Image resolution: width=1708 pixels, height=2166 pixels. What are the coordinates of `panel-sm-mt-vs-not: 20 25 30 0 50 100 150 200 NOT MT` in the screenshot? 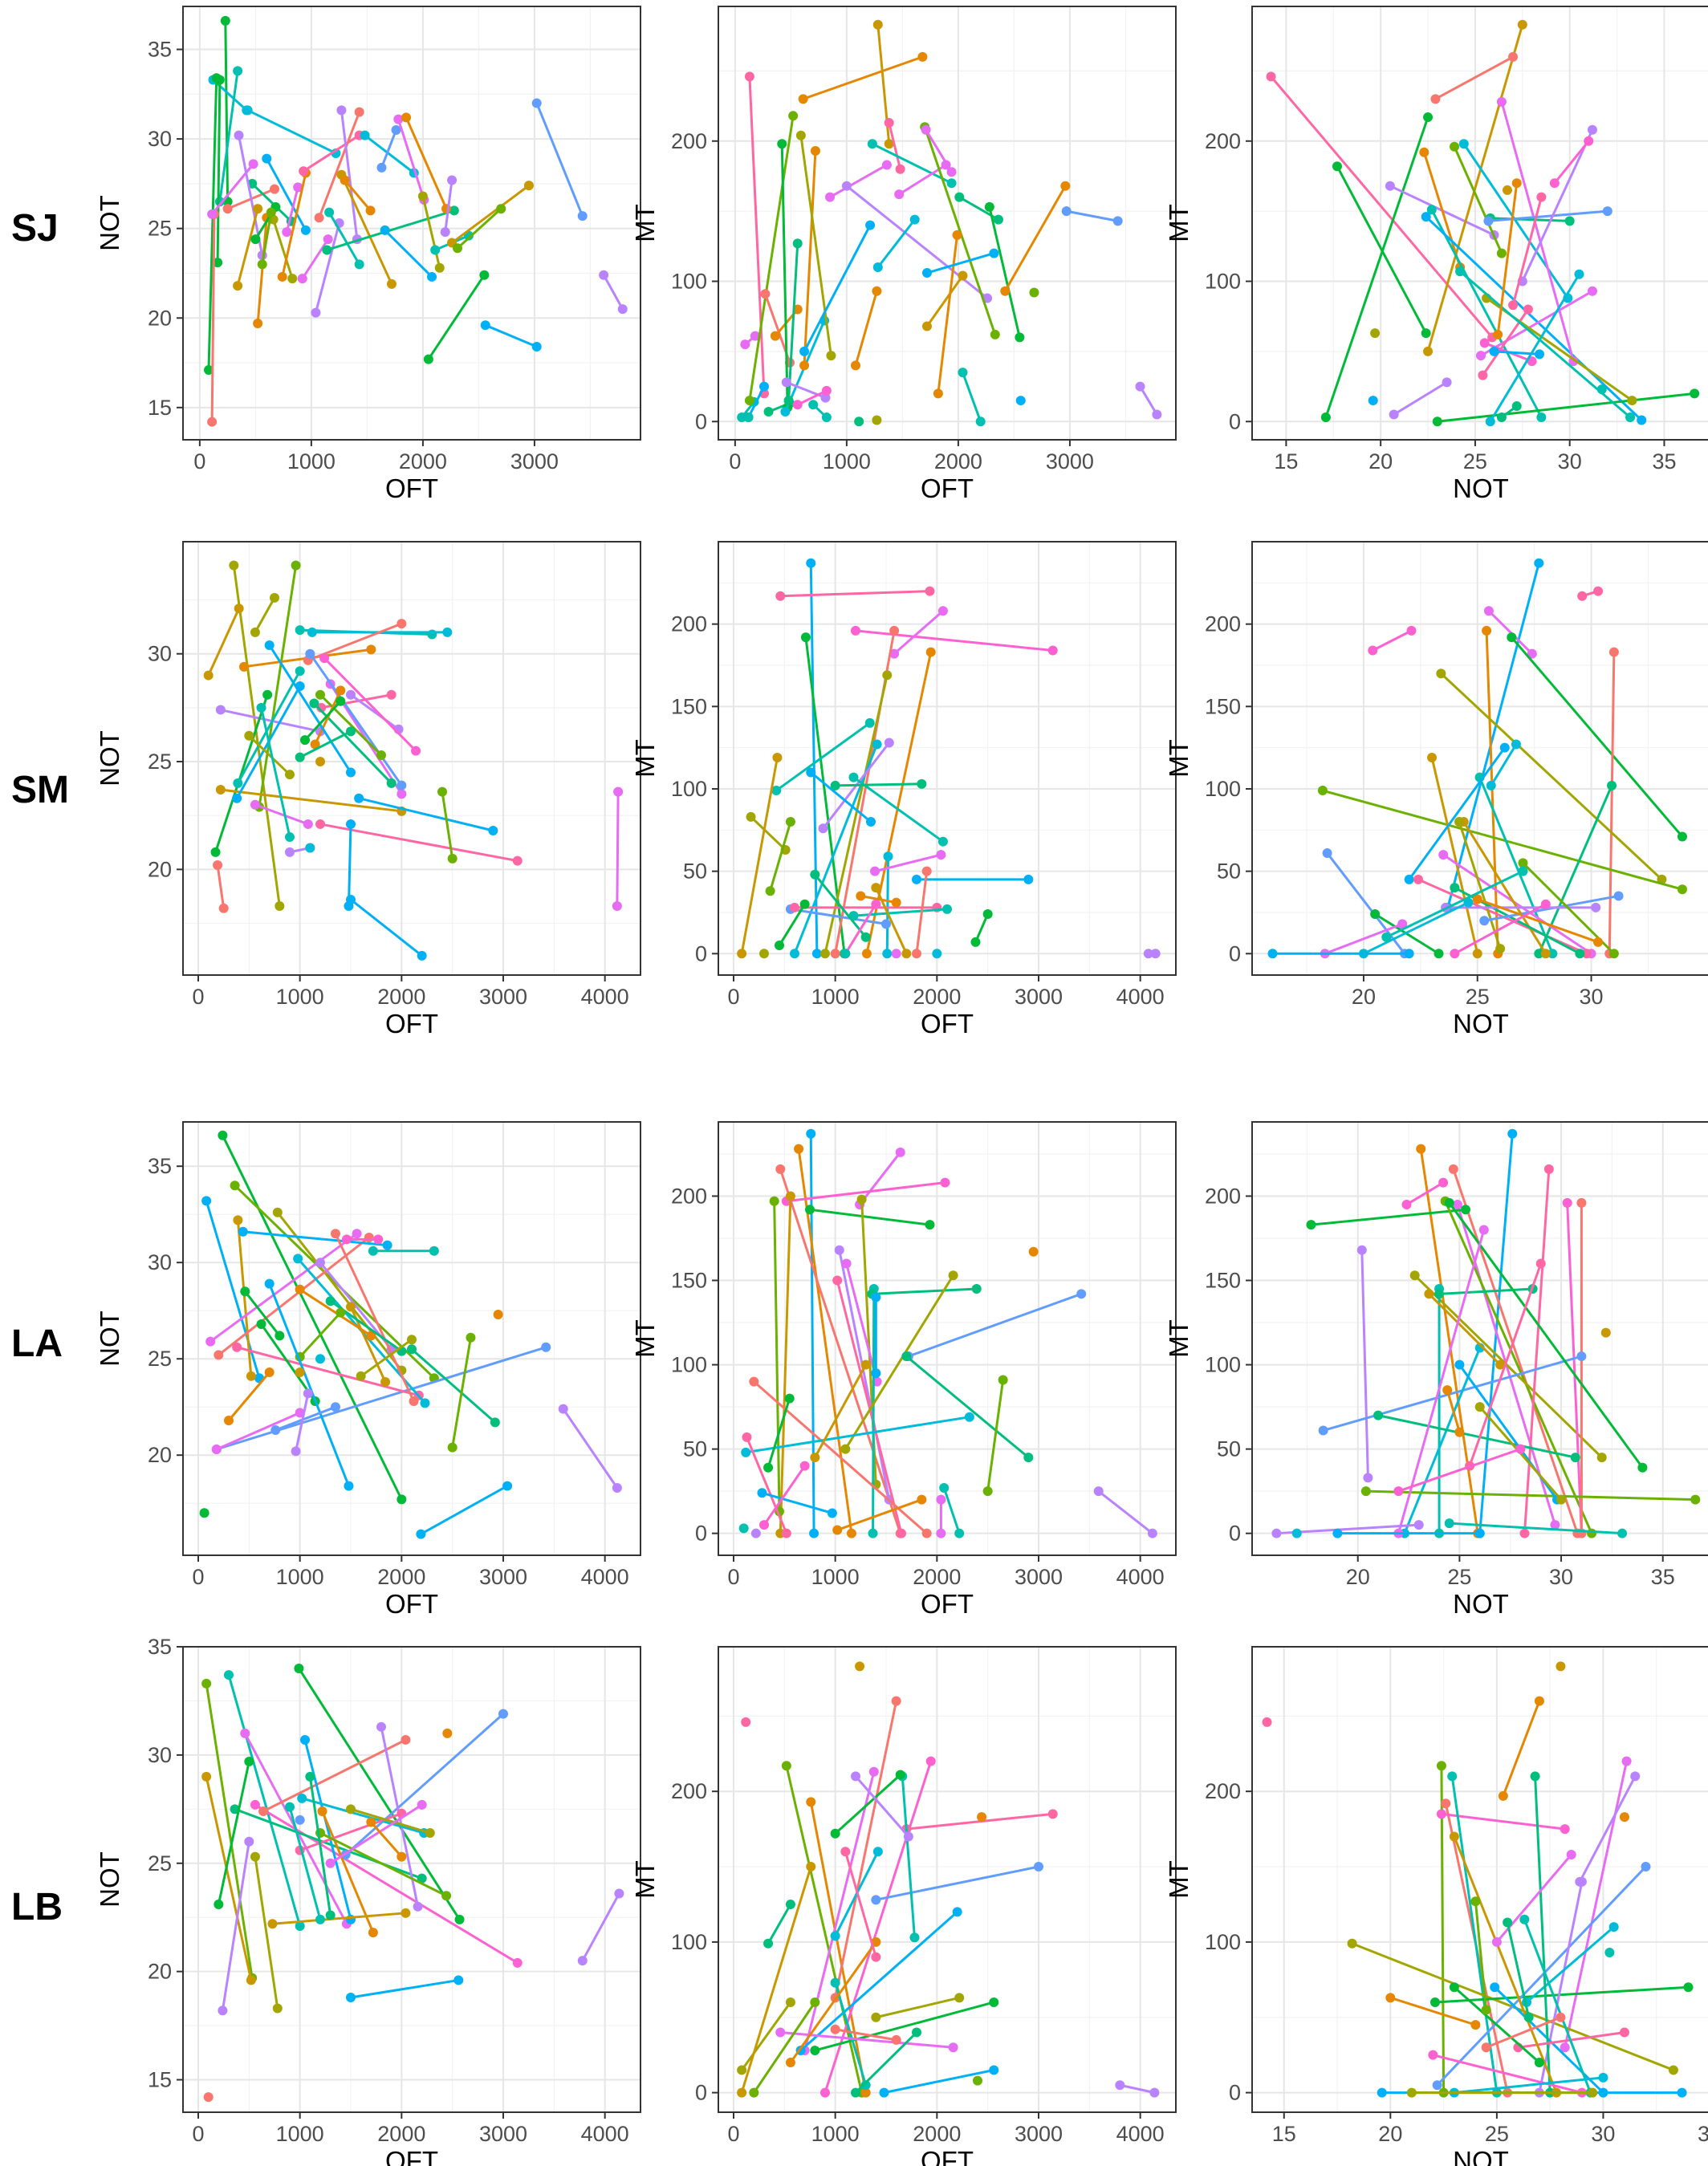 It's located at (1436, 789).